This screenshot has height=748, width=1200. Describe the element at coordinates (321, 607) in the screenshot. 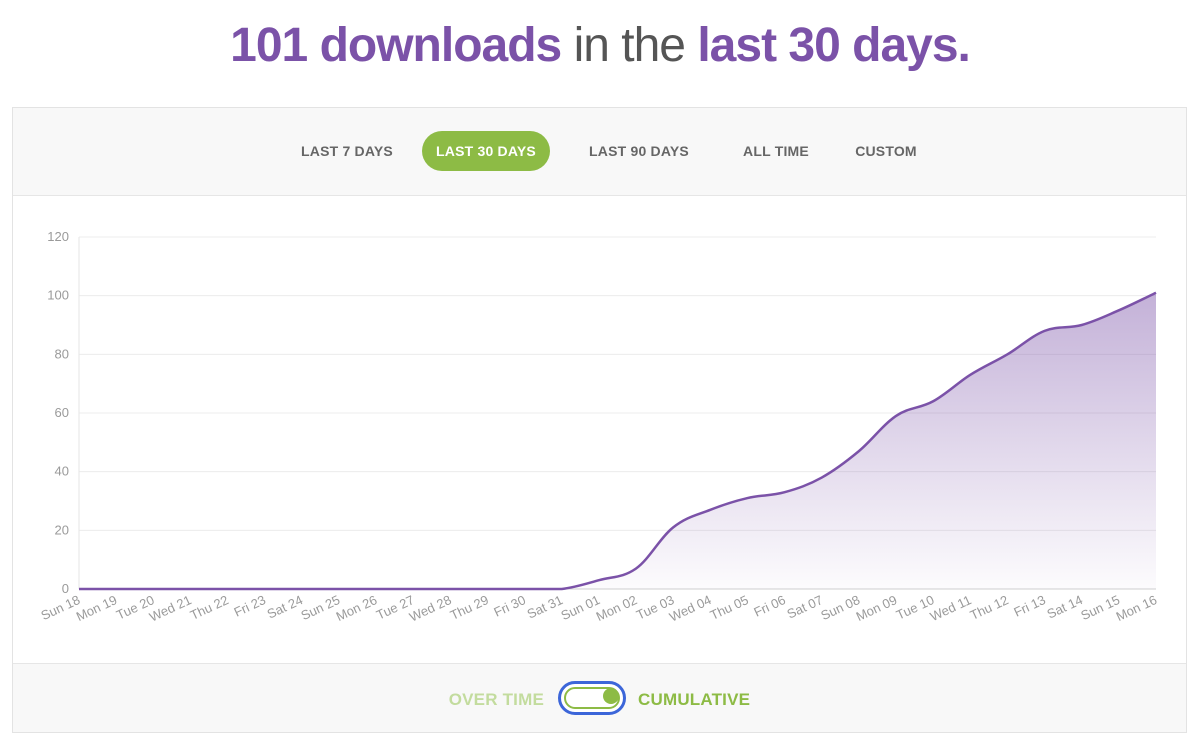

I see `x-tick-label: Sun 25` at that location.